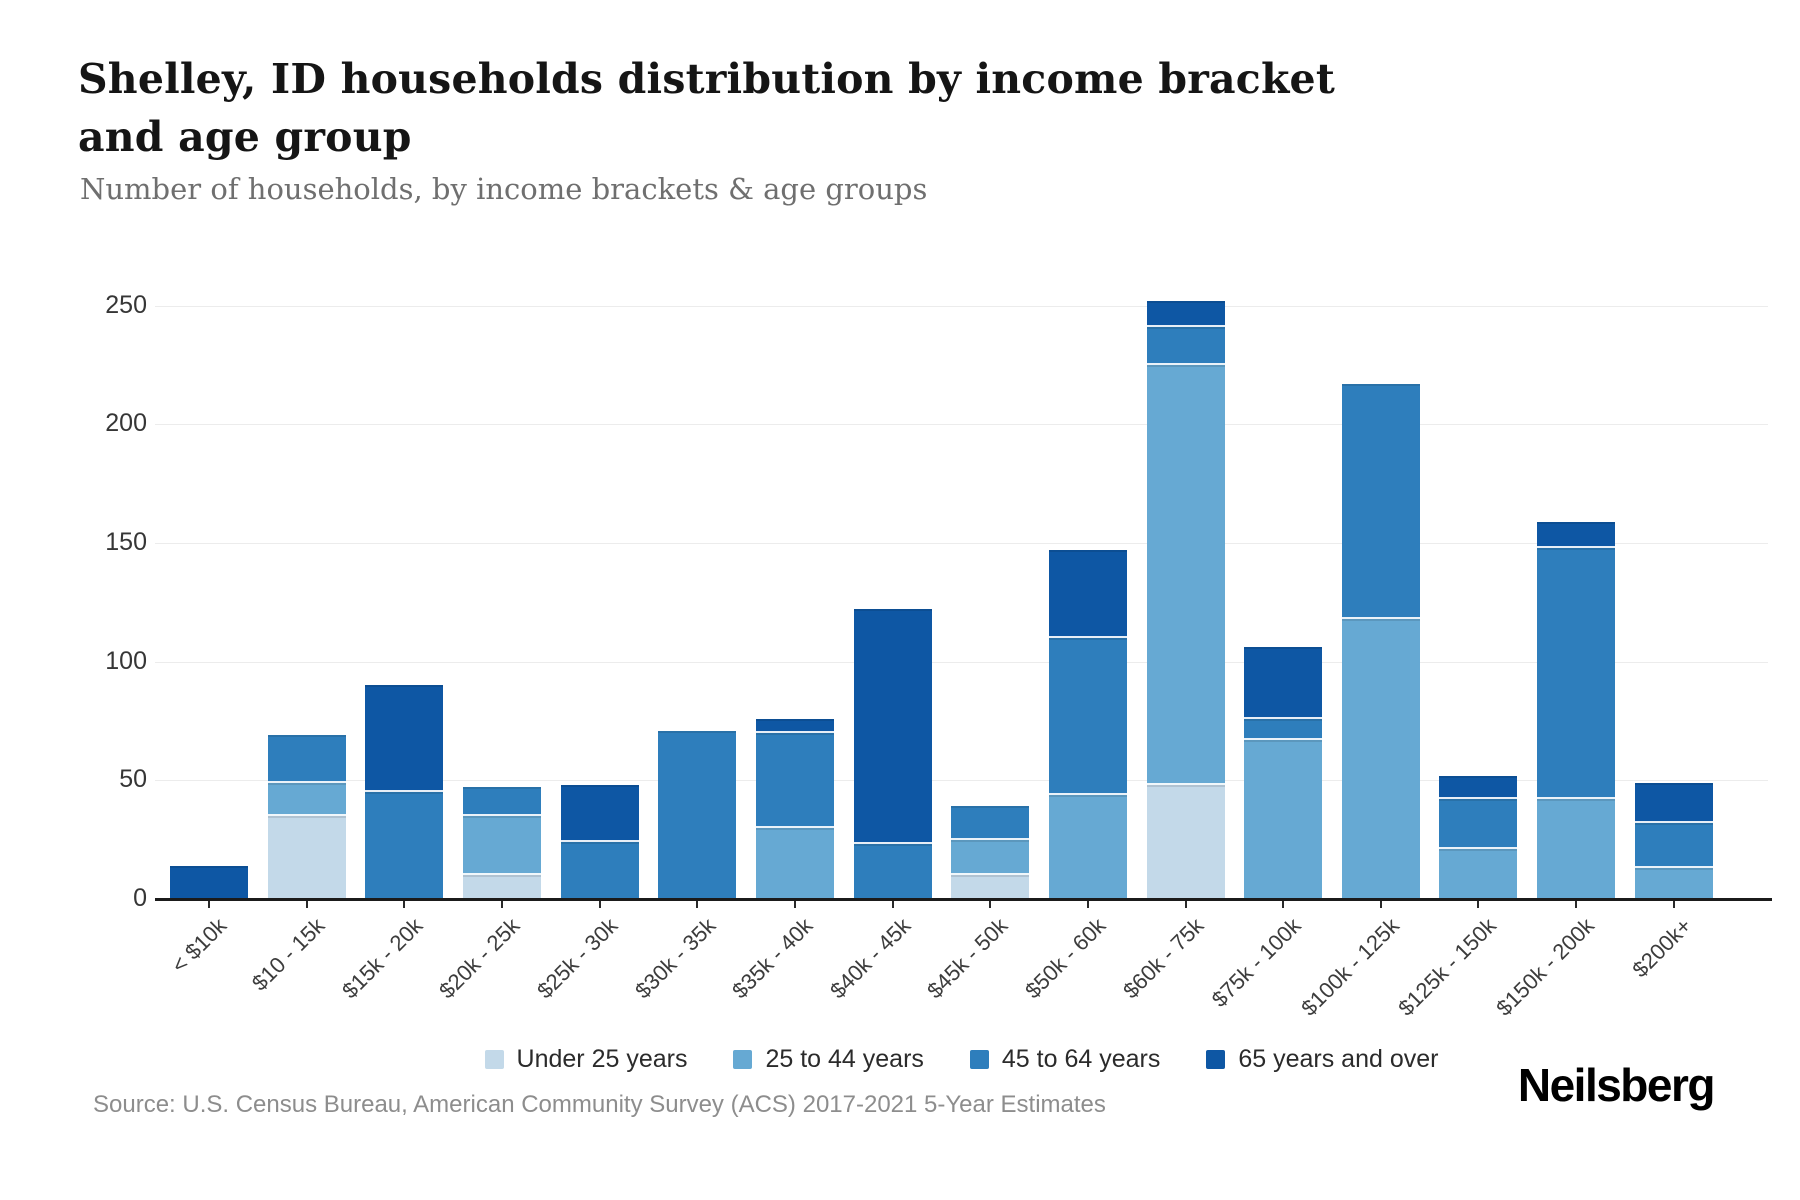 The width and height of the screenshot is (1800, 1200). What do you see at coordinates (963, 899) in the screenshot?
I see `x-axis-line` at bounding box center [963, 899].